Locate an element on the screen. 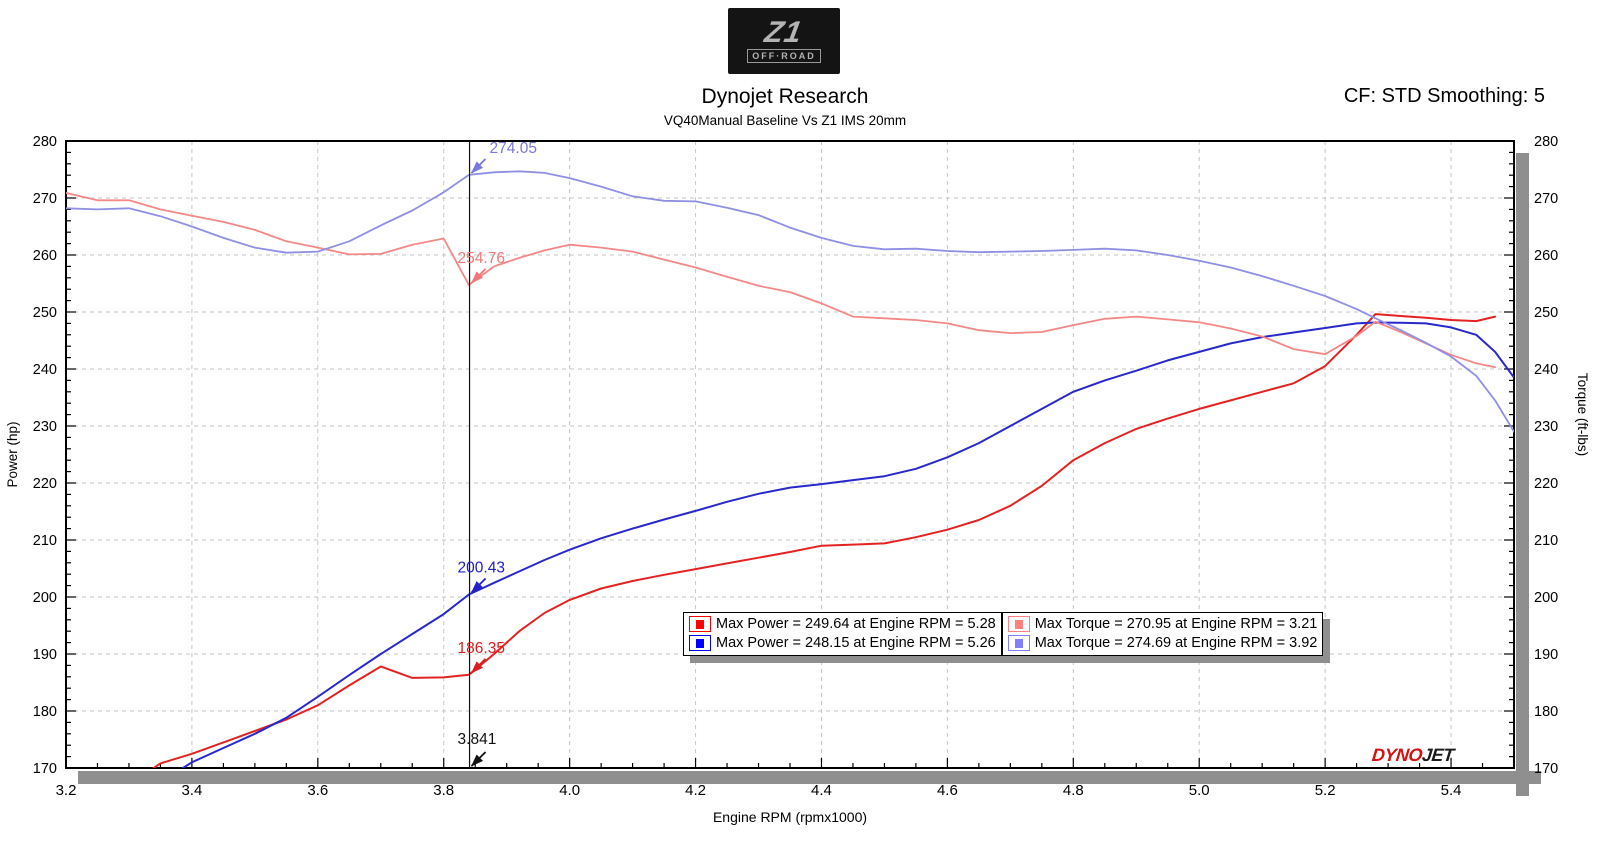 This screenshot has width=1600, height=845. axis-shadow-right is located at coordinates (1522, 474).